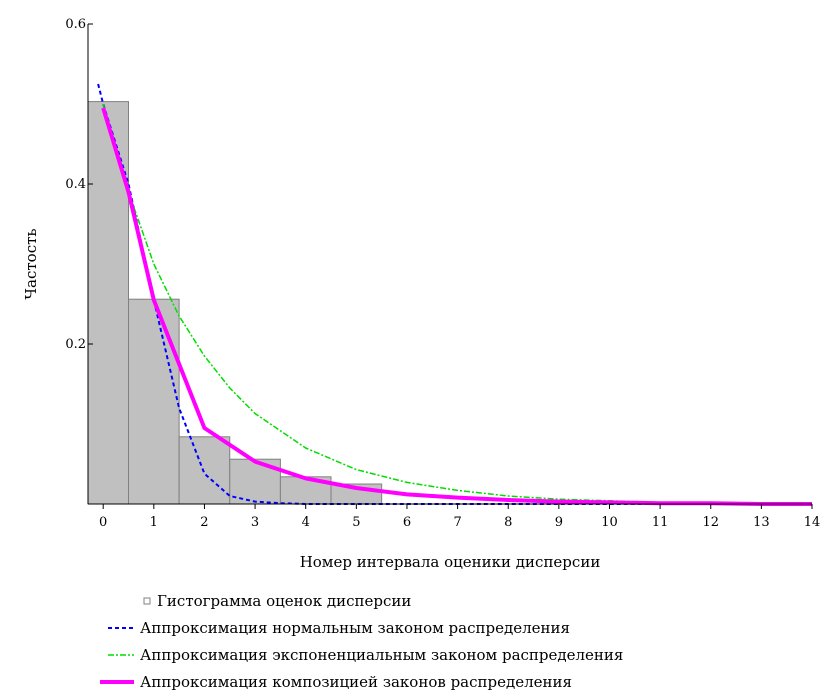  What do you see at coordinates (75, 184) in the screenshot?
I see `y-tick-label: 0.4` at bounding box center [75, 184].